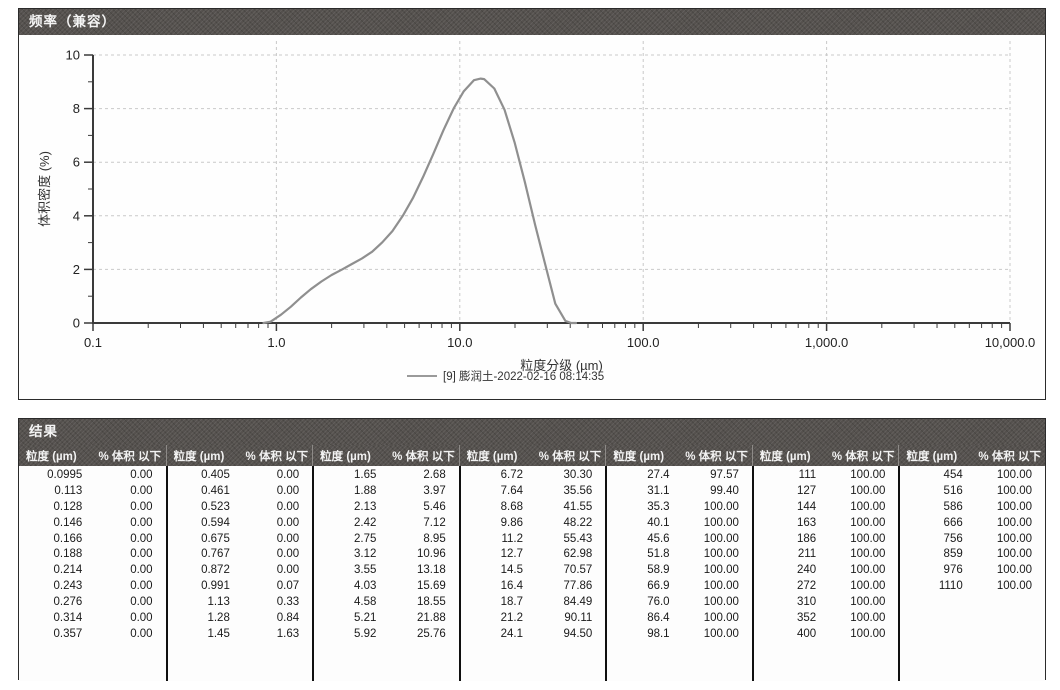 The image size is (1060, 690). I want to click on table-row: 3.55 13.18, so click(386, 572).